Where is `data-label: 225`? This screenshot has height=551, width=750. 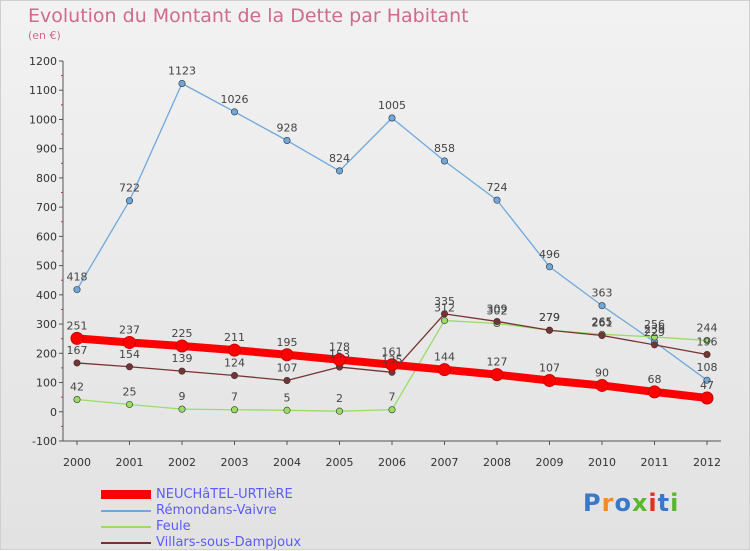 data-label: 225 is located at coordinates (182, 333).